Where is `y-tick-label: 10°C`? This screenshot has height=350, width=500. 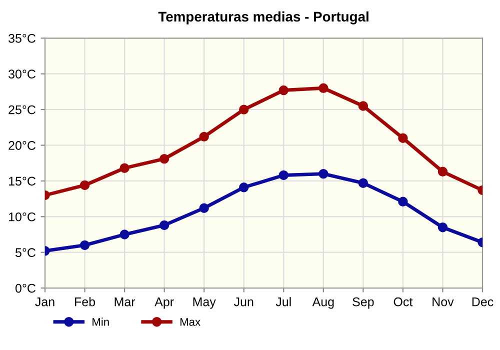 y-tick-label: 10°C is located at coordinates (22, 217).